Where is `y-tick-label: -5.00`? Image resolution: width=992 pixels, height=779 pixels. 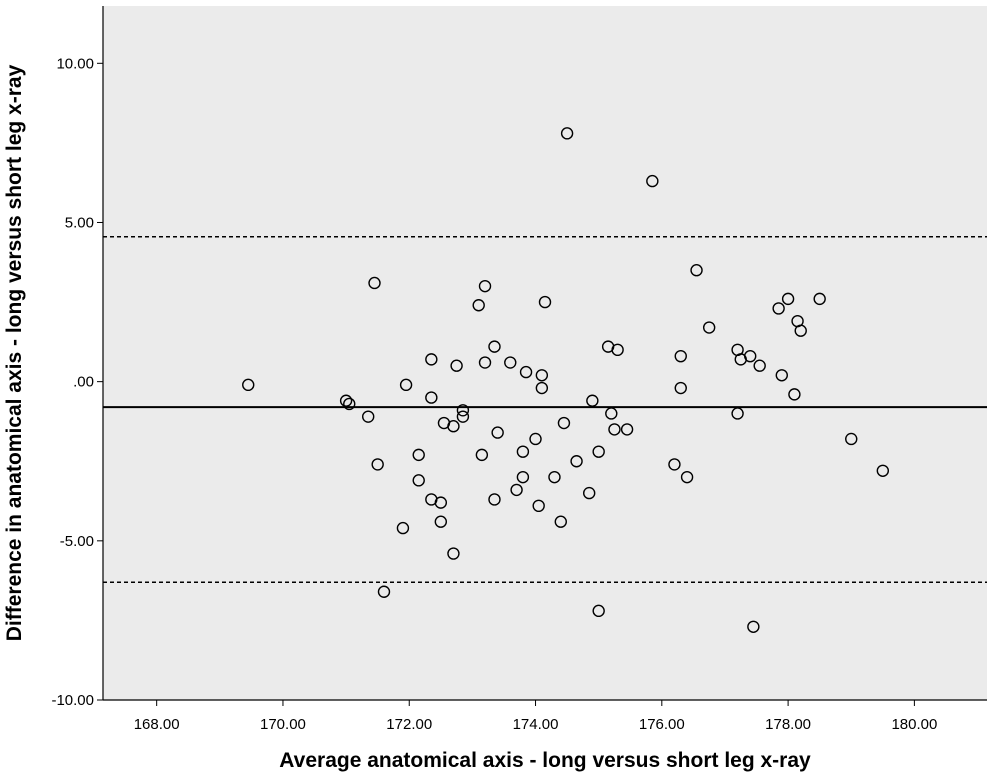 y-tick-label: -5.00 is located at coordinates (77, 541).